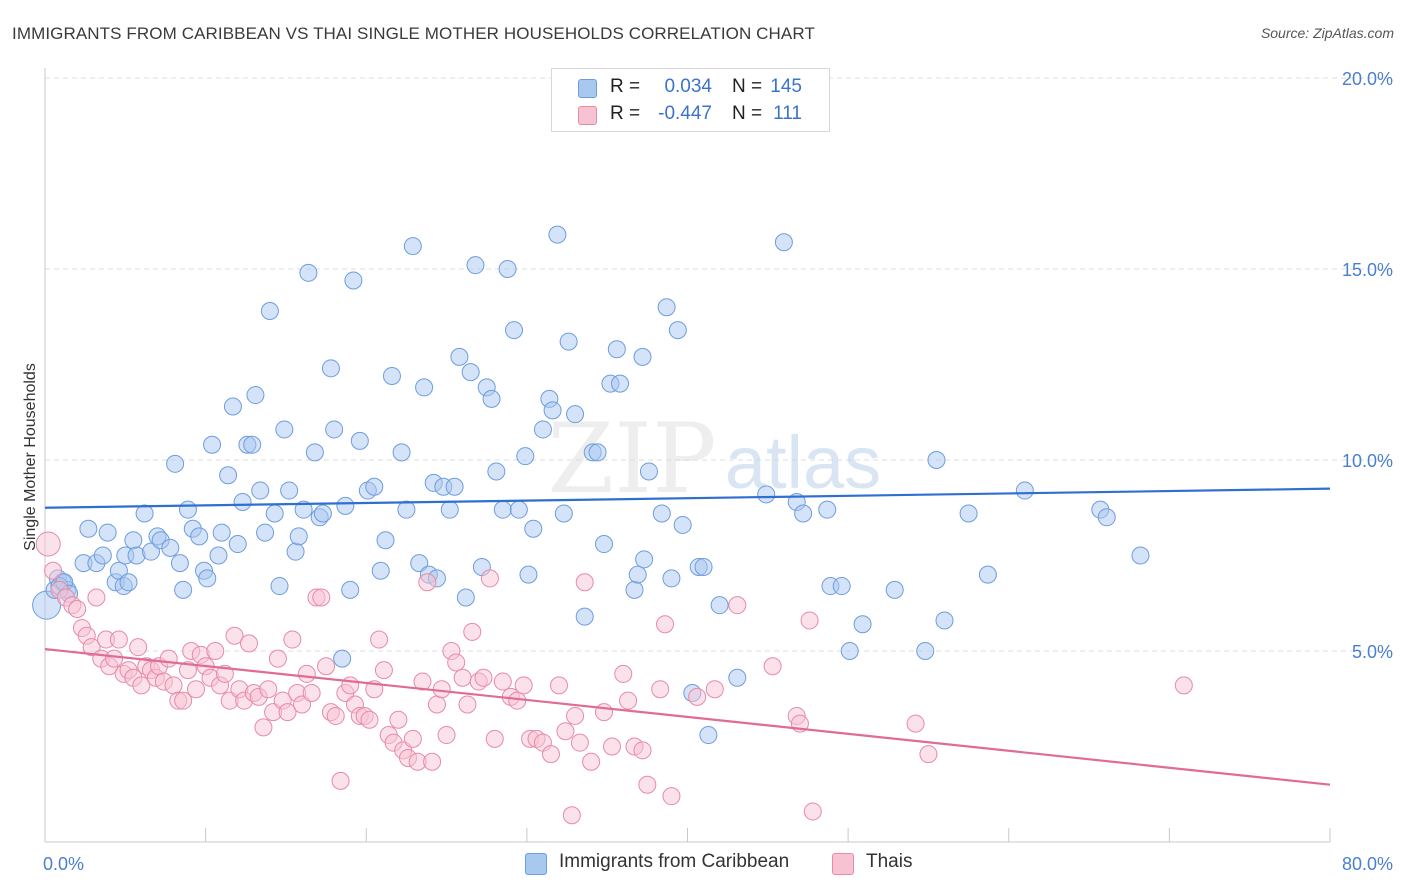 This screenshot has height=892, width=1406. What do you see at coordinates (687, 498) in the screenshot?
I see `caribbean-trend-line` at bounding box center [687, 498].